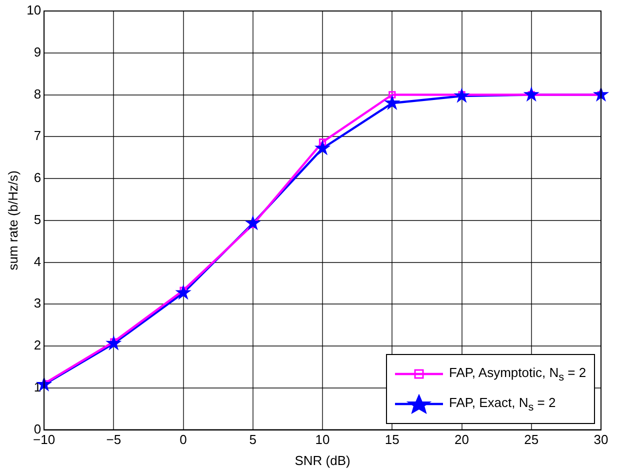 Image resolution: width=619 pixels, height=473 pixels. What do you see at coordinates (38, 303) in the screenshot?
I see `y-tick-label: 3` at bounding box center [38, 303].